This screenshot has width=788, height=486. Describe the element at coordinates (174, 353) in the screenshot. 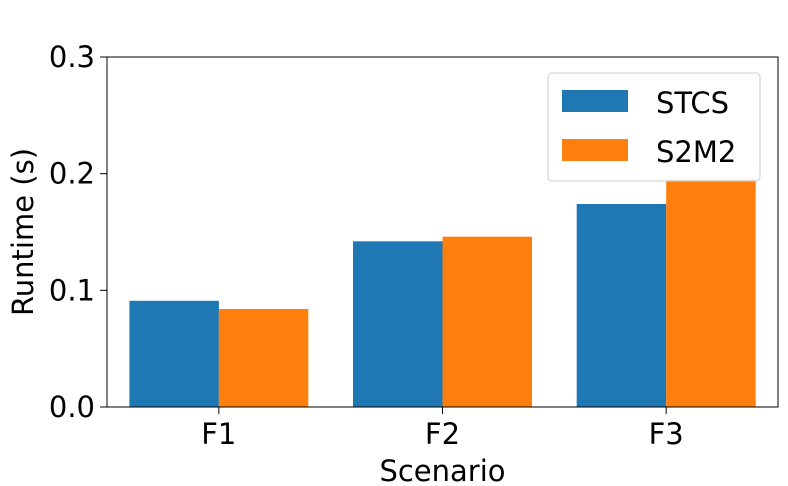

I see `bar-stcs-f1` at that location.